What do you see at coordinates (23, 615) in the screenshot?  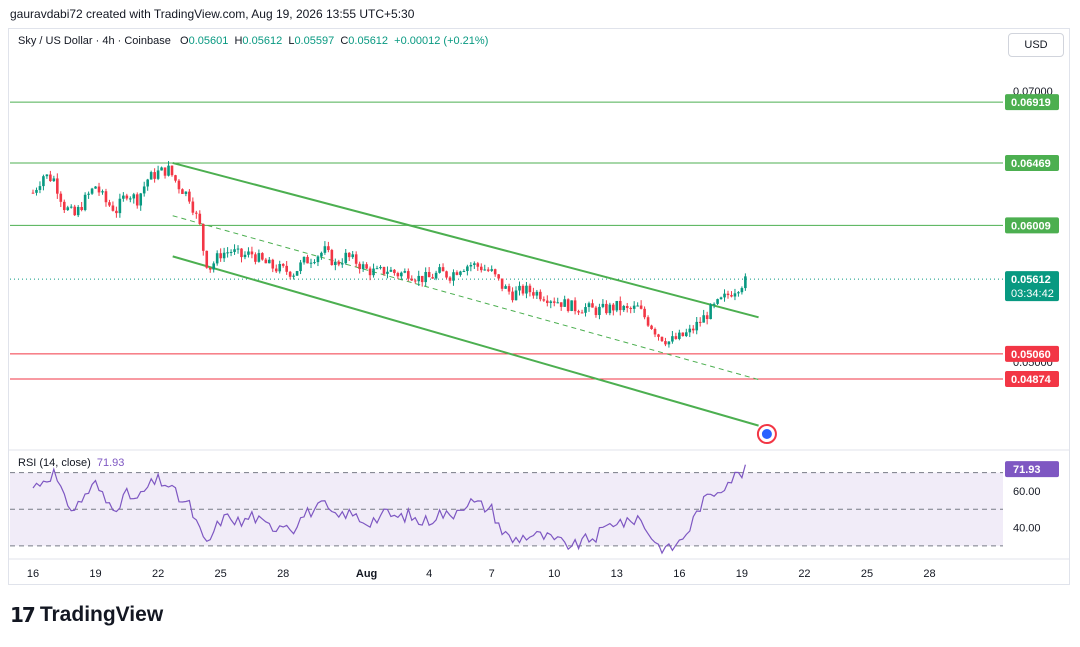 I see `tv-logo-icon: 17` at bounding box center [23, 615].